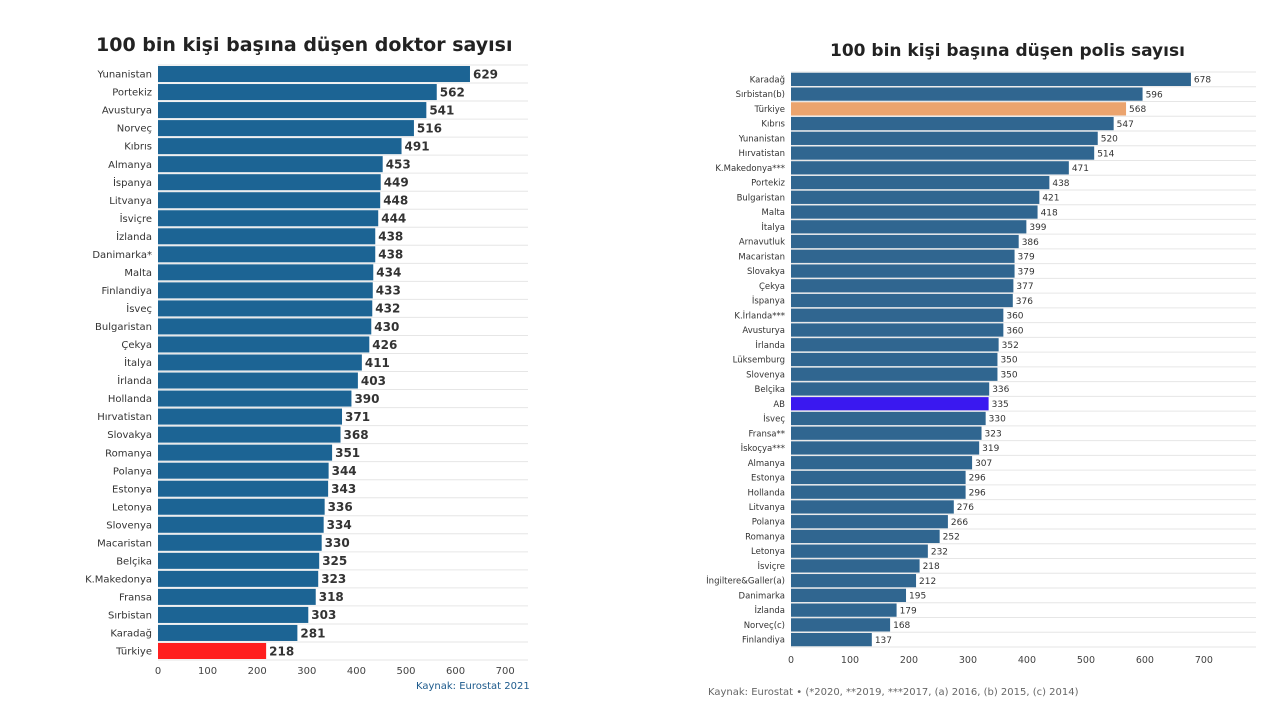  I want to click on value-label: 390, so click(366, 399).